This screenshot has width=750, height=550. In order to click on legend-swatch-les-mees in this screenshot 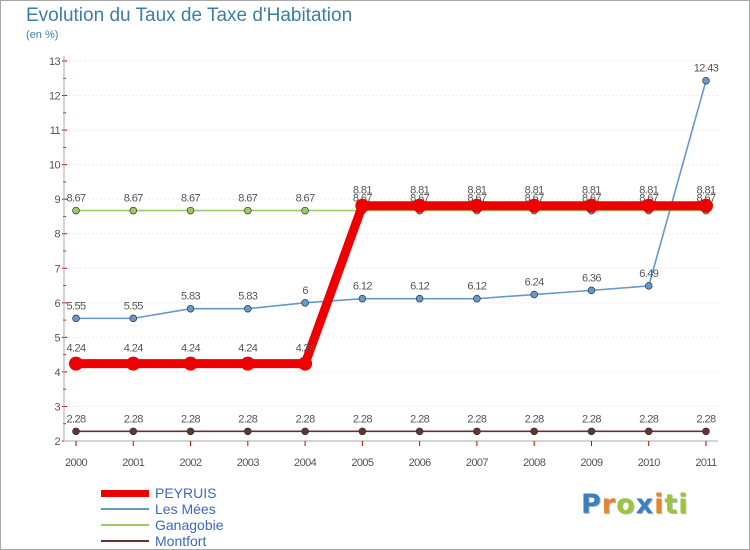, I will do `click(125, 509)`.